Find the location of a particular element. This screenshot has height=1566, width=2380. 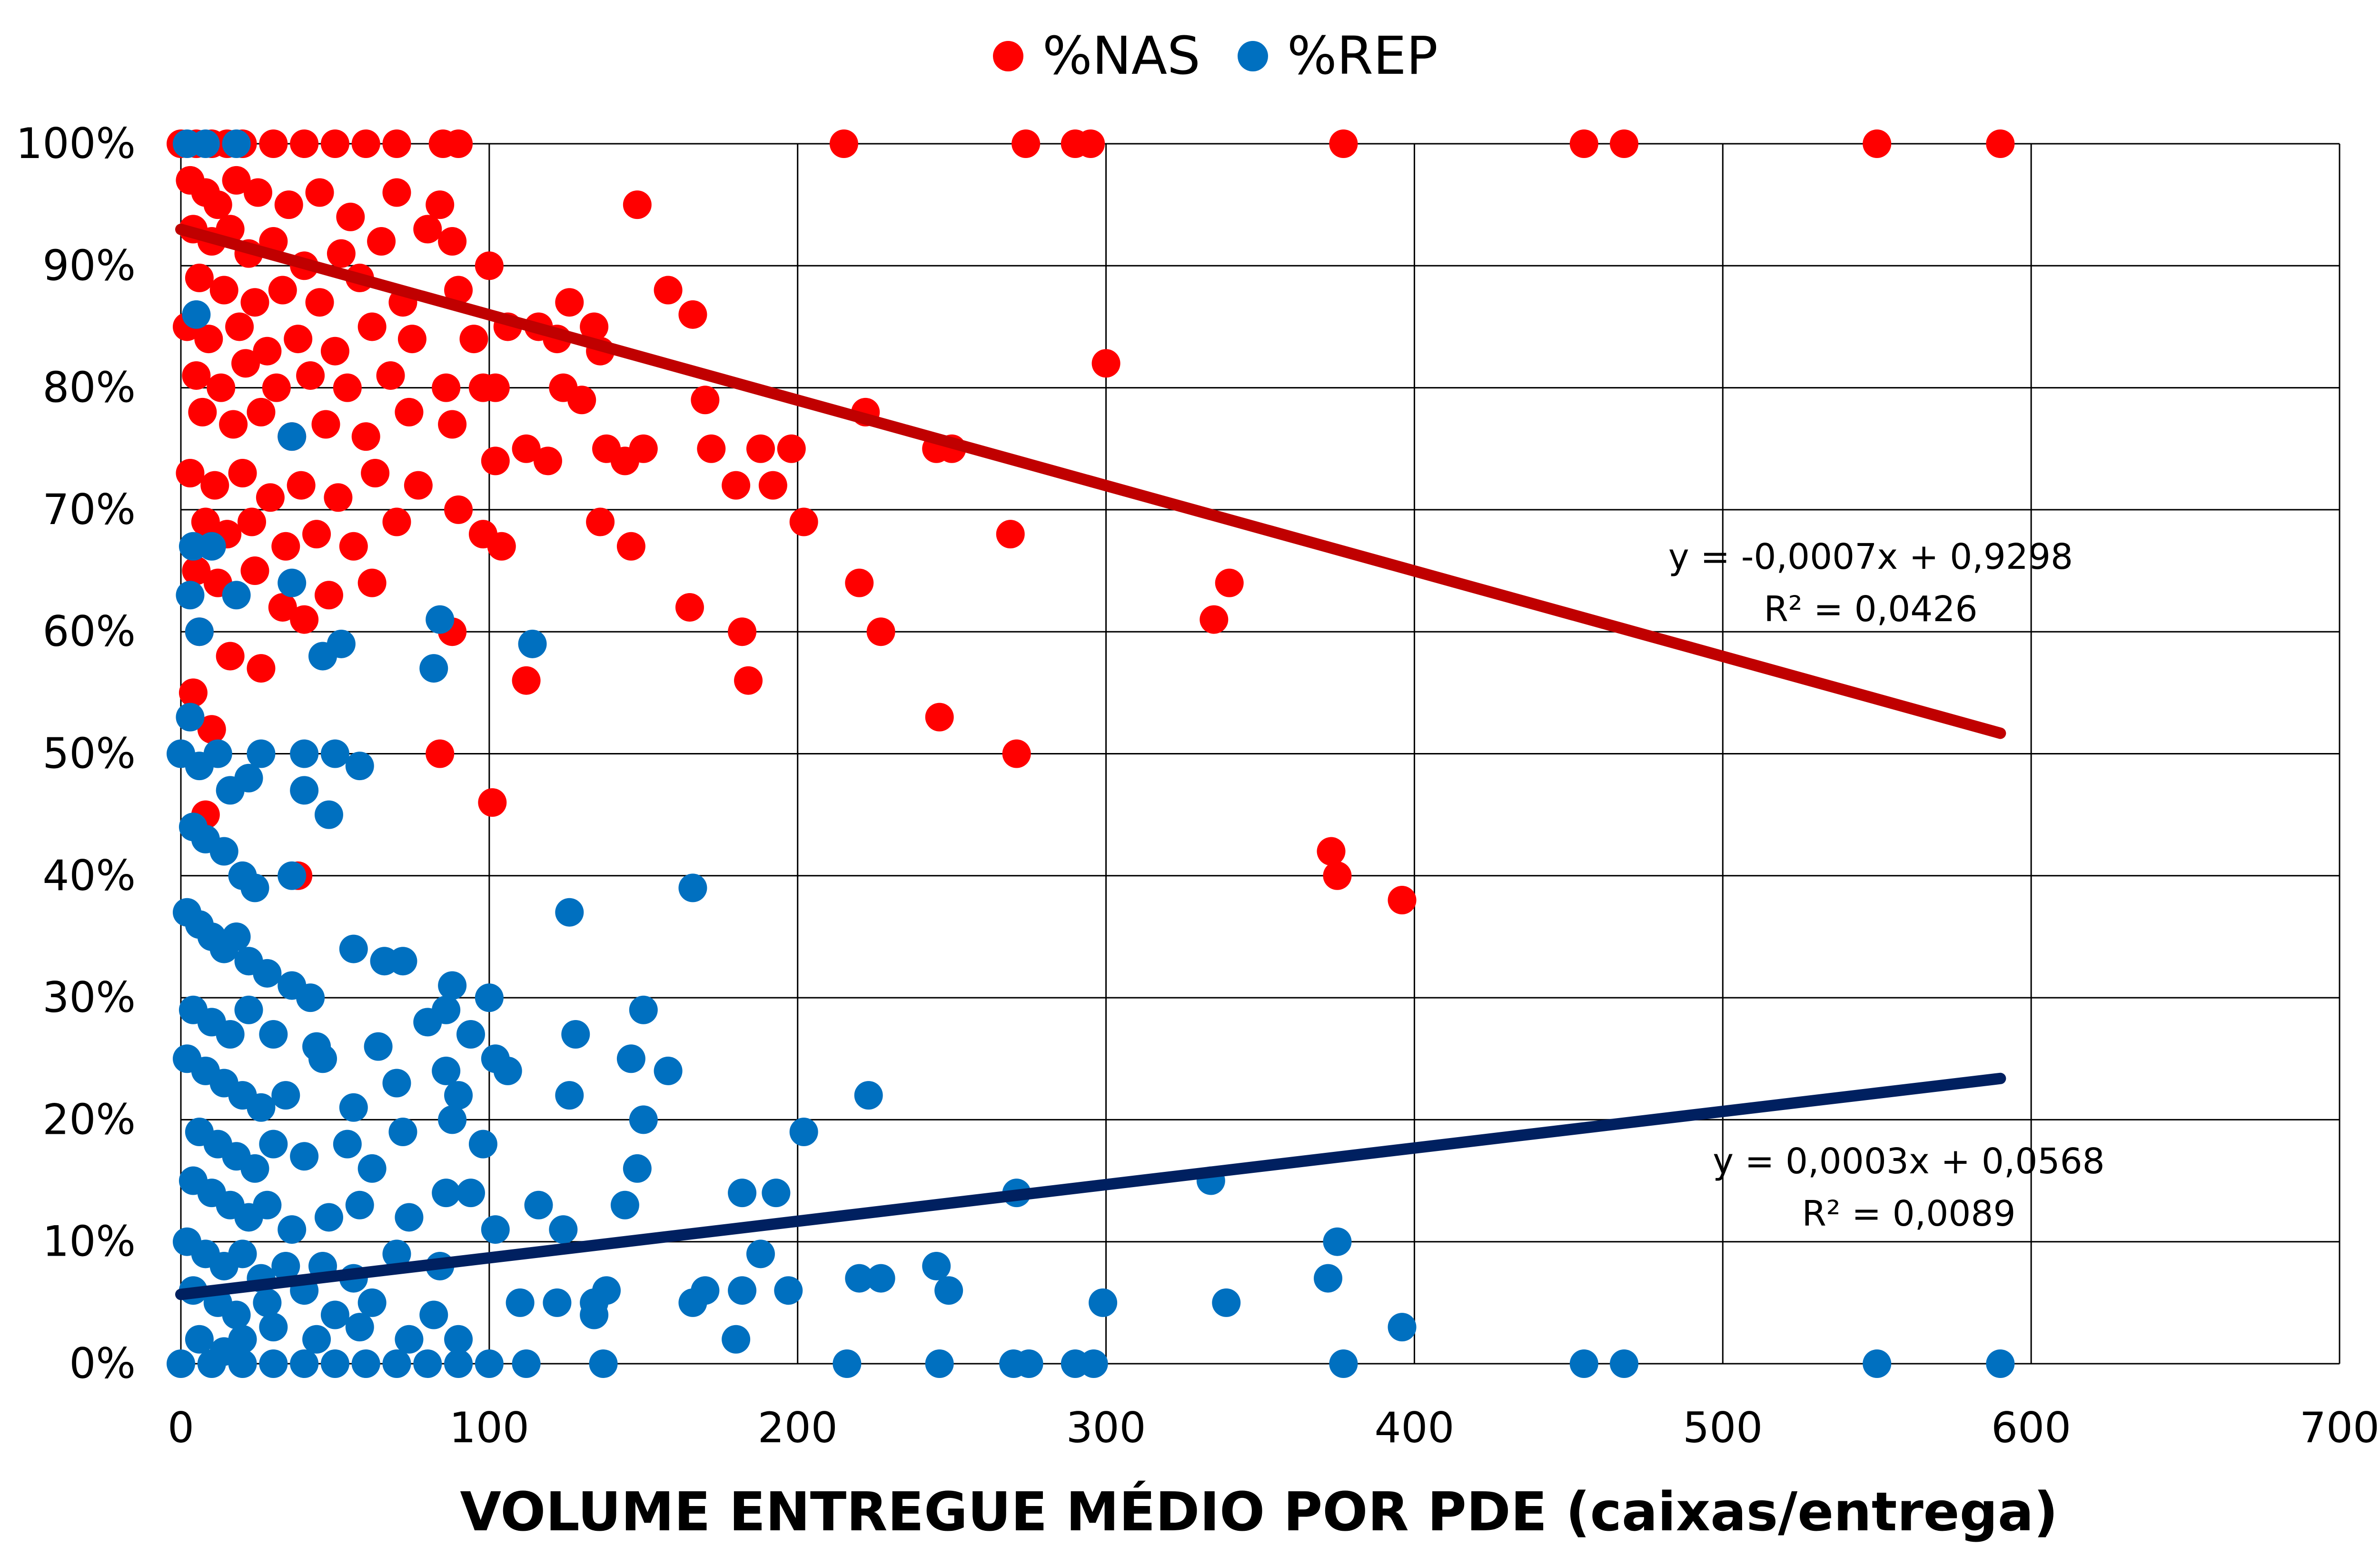

trendline-rep is located at coordinates (1090, 1186).